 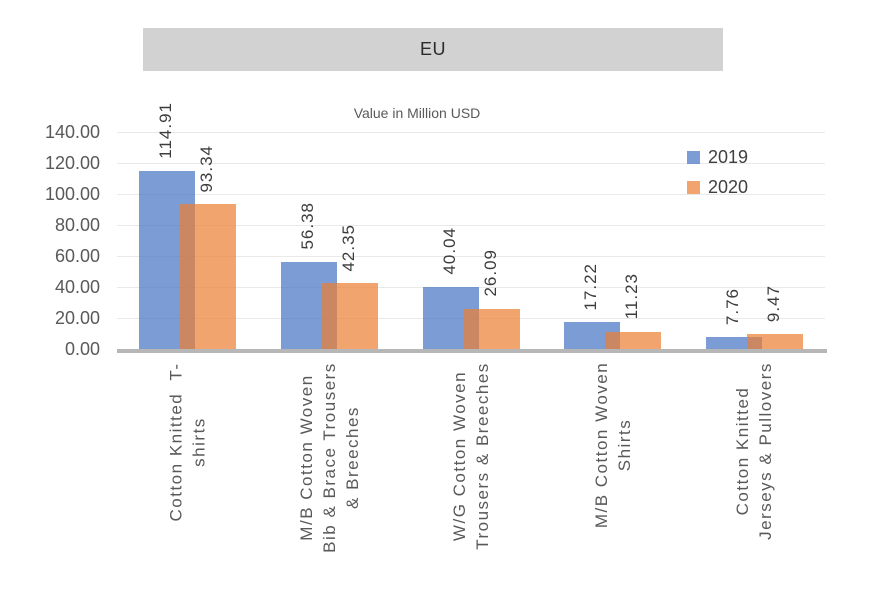 What do you see at coordinates (633, 340) in the screenshot?
I see `bar-2020-cat4` at bounding box center [633, 340].